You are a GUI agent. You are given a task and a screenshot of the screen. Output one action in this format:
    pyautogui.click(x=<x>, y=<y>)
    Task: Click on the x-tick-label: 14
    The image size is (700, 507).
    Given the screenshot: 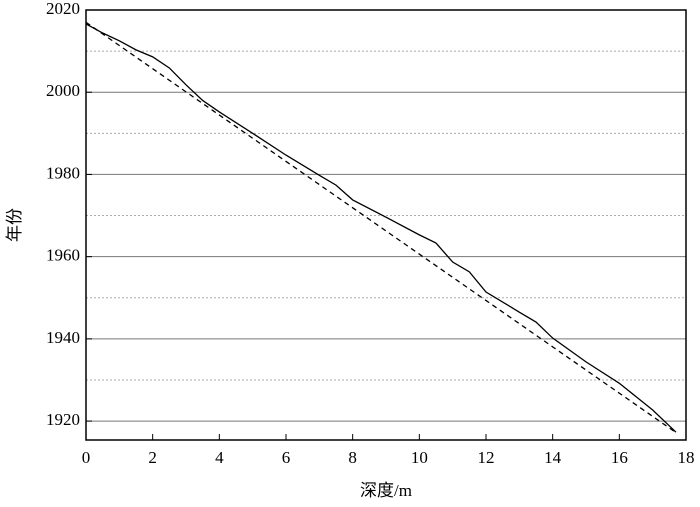 What is the action you would take?
    pyautogui.click(x=553, y=457)
    